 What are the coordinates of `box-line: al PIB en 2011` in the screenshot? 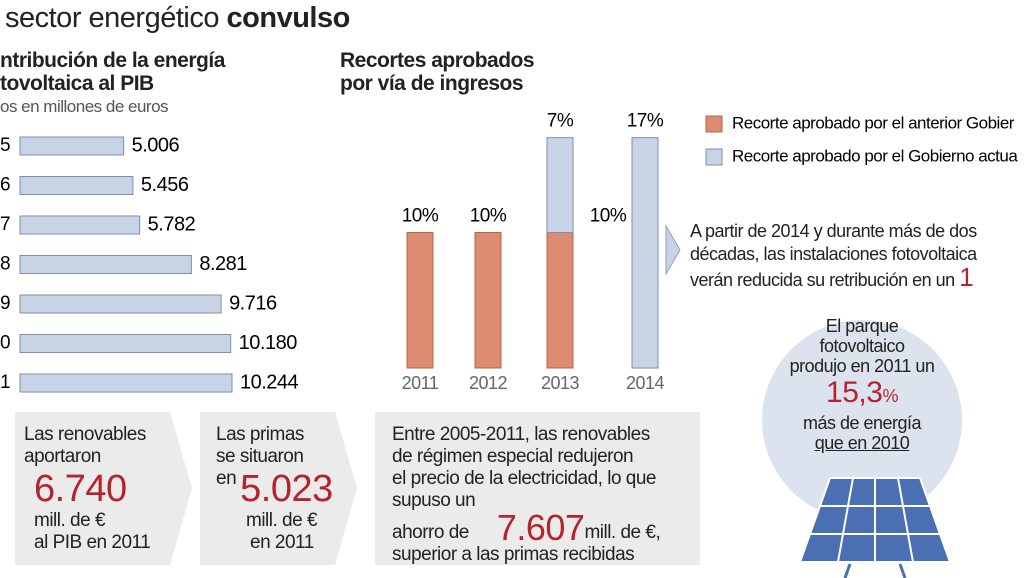 It's located at (92, 542).